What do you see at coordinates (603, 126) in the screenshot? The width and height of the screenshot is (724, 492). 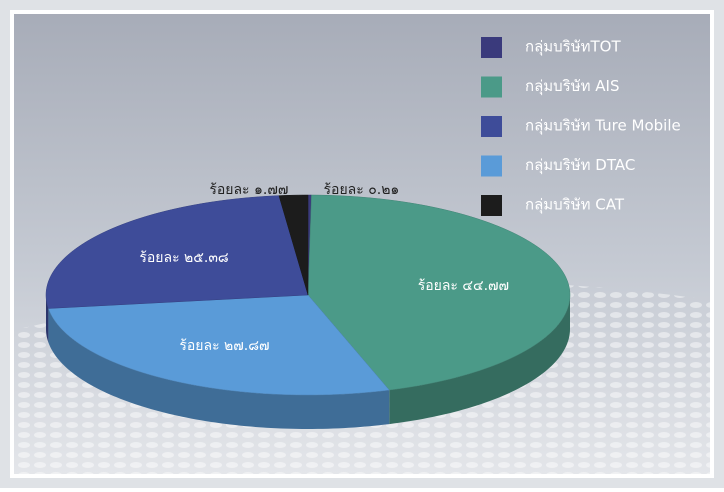 I see `legend-label: กลุ่มบริษัท Ture Mobile` at bounding box center [603, 126].